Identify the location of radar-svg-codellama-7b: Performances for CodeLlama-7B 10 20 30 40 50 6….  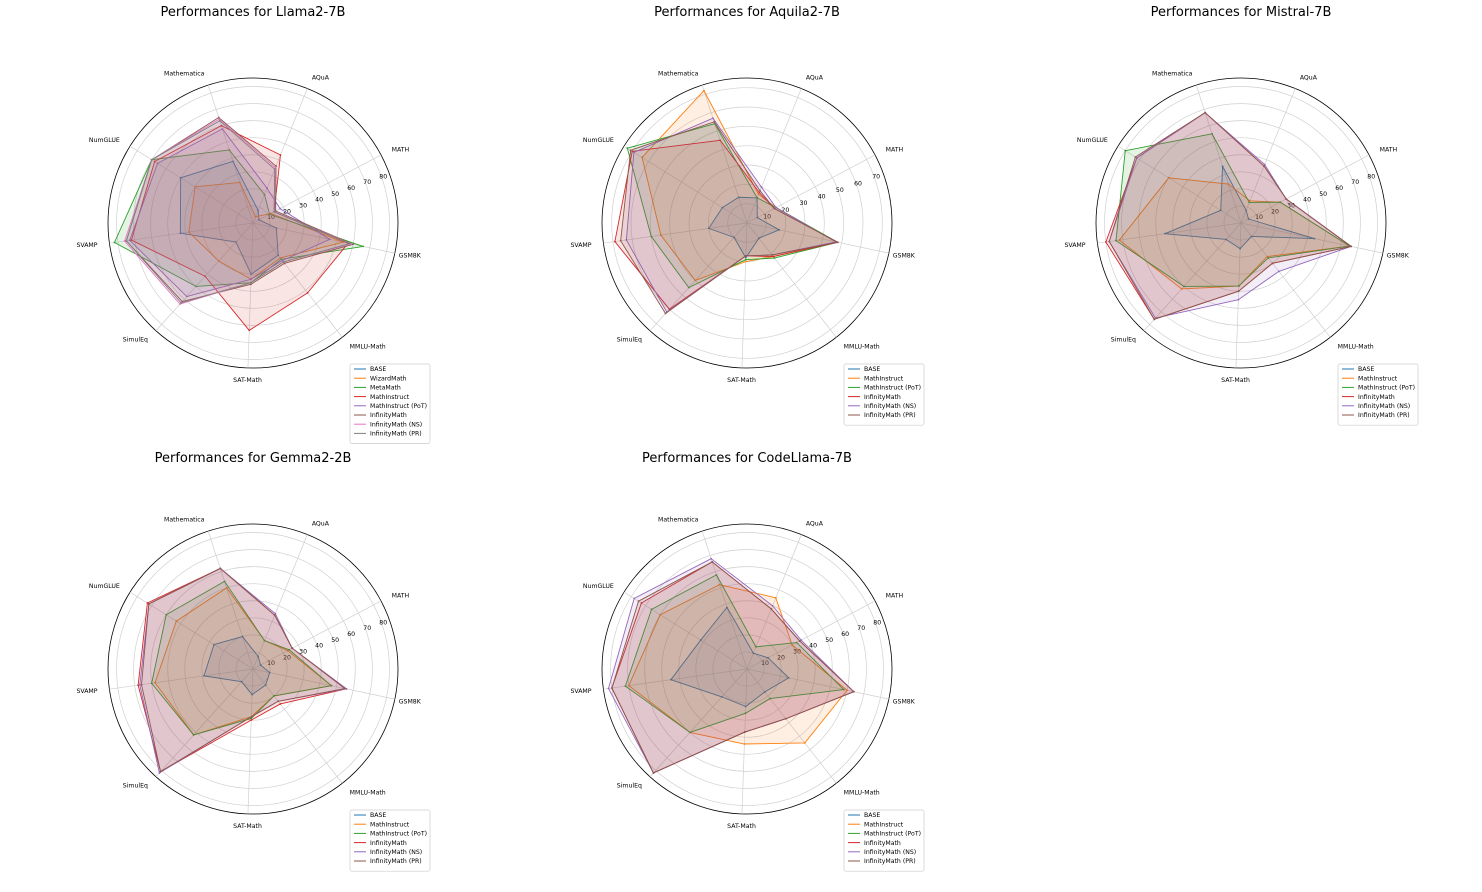
(747, 661).